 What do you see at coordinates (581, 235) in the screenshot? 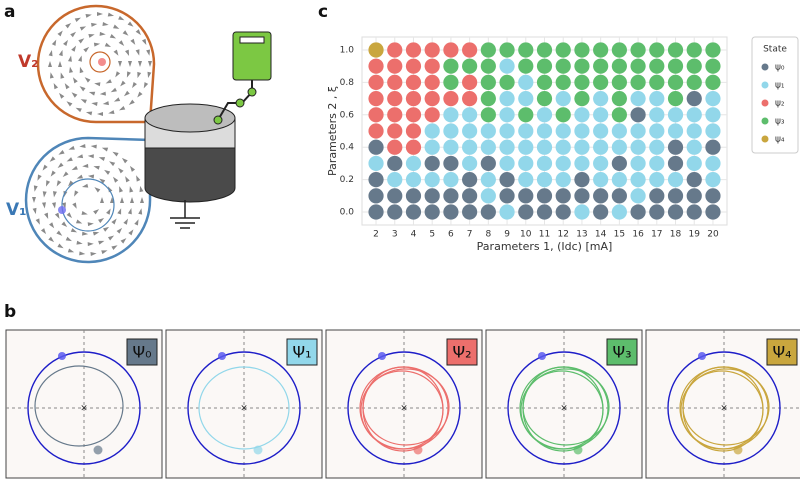
I see `x-tick-label: 13` at bounding box center [581, 235].